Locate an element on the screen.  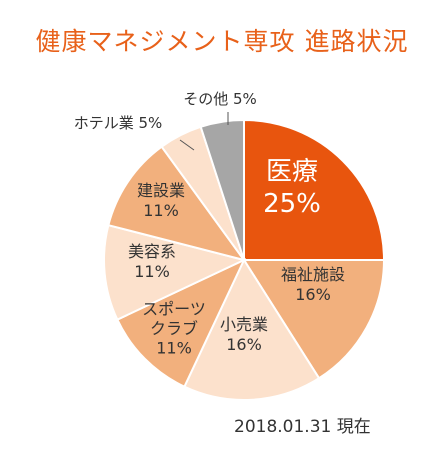
as-of-date: 2018.01.31 現在 is located at coordinates (302, 427).